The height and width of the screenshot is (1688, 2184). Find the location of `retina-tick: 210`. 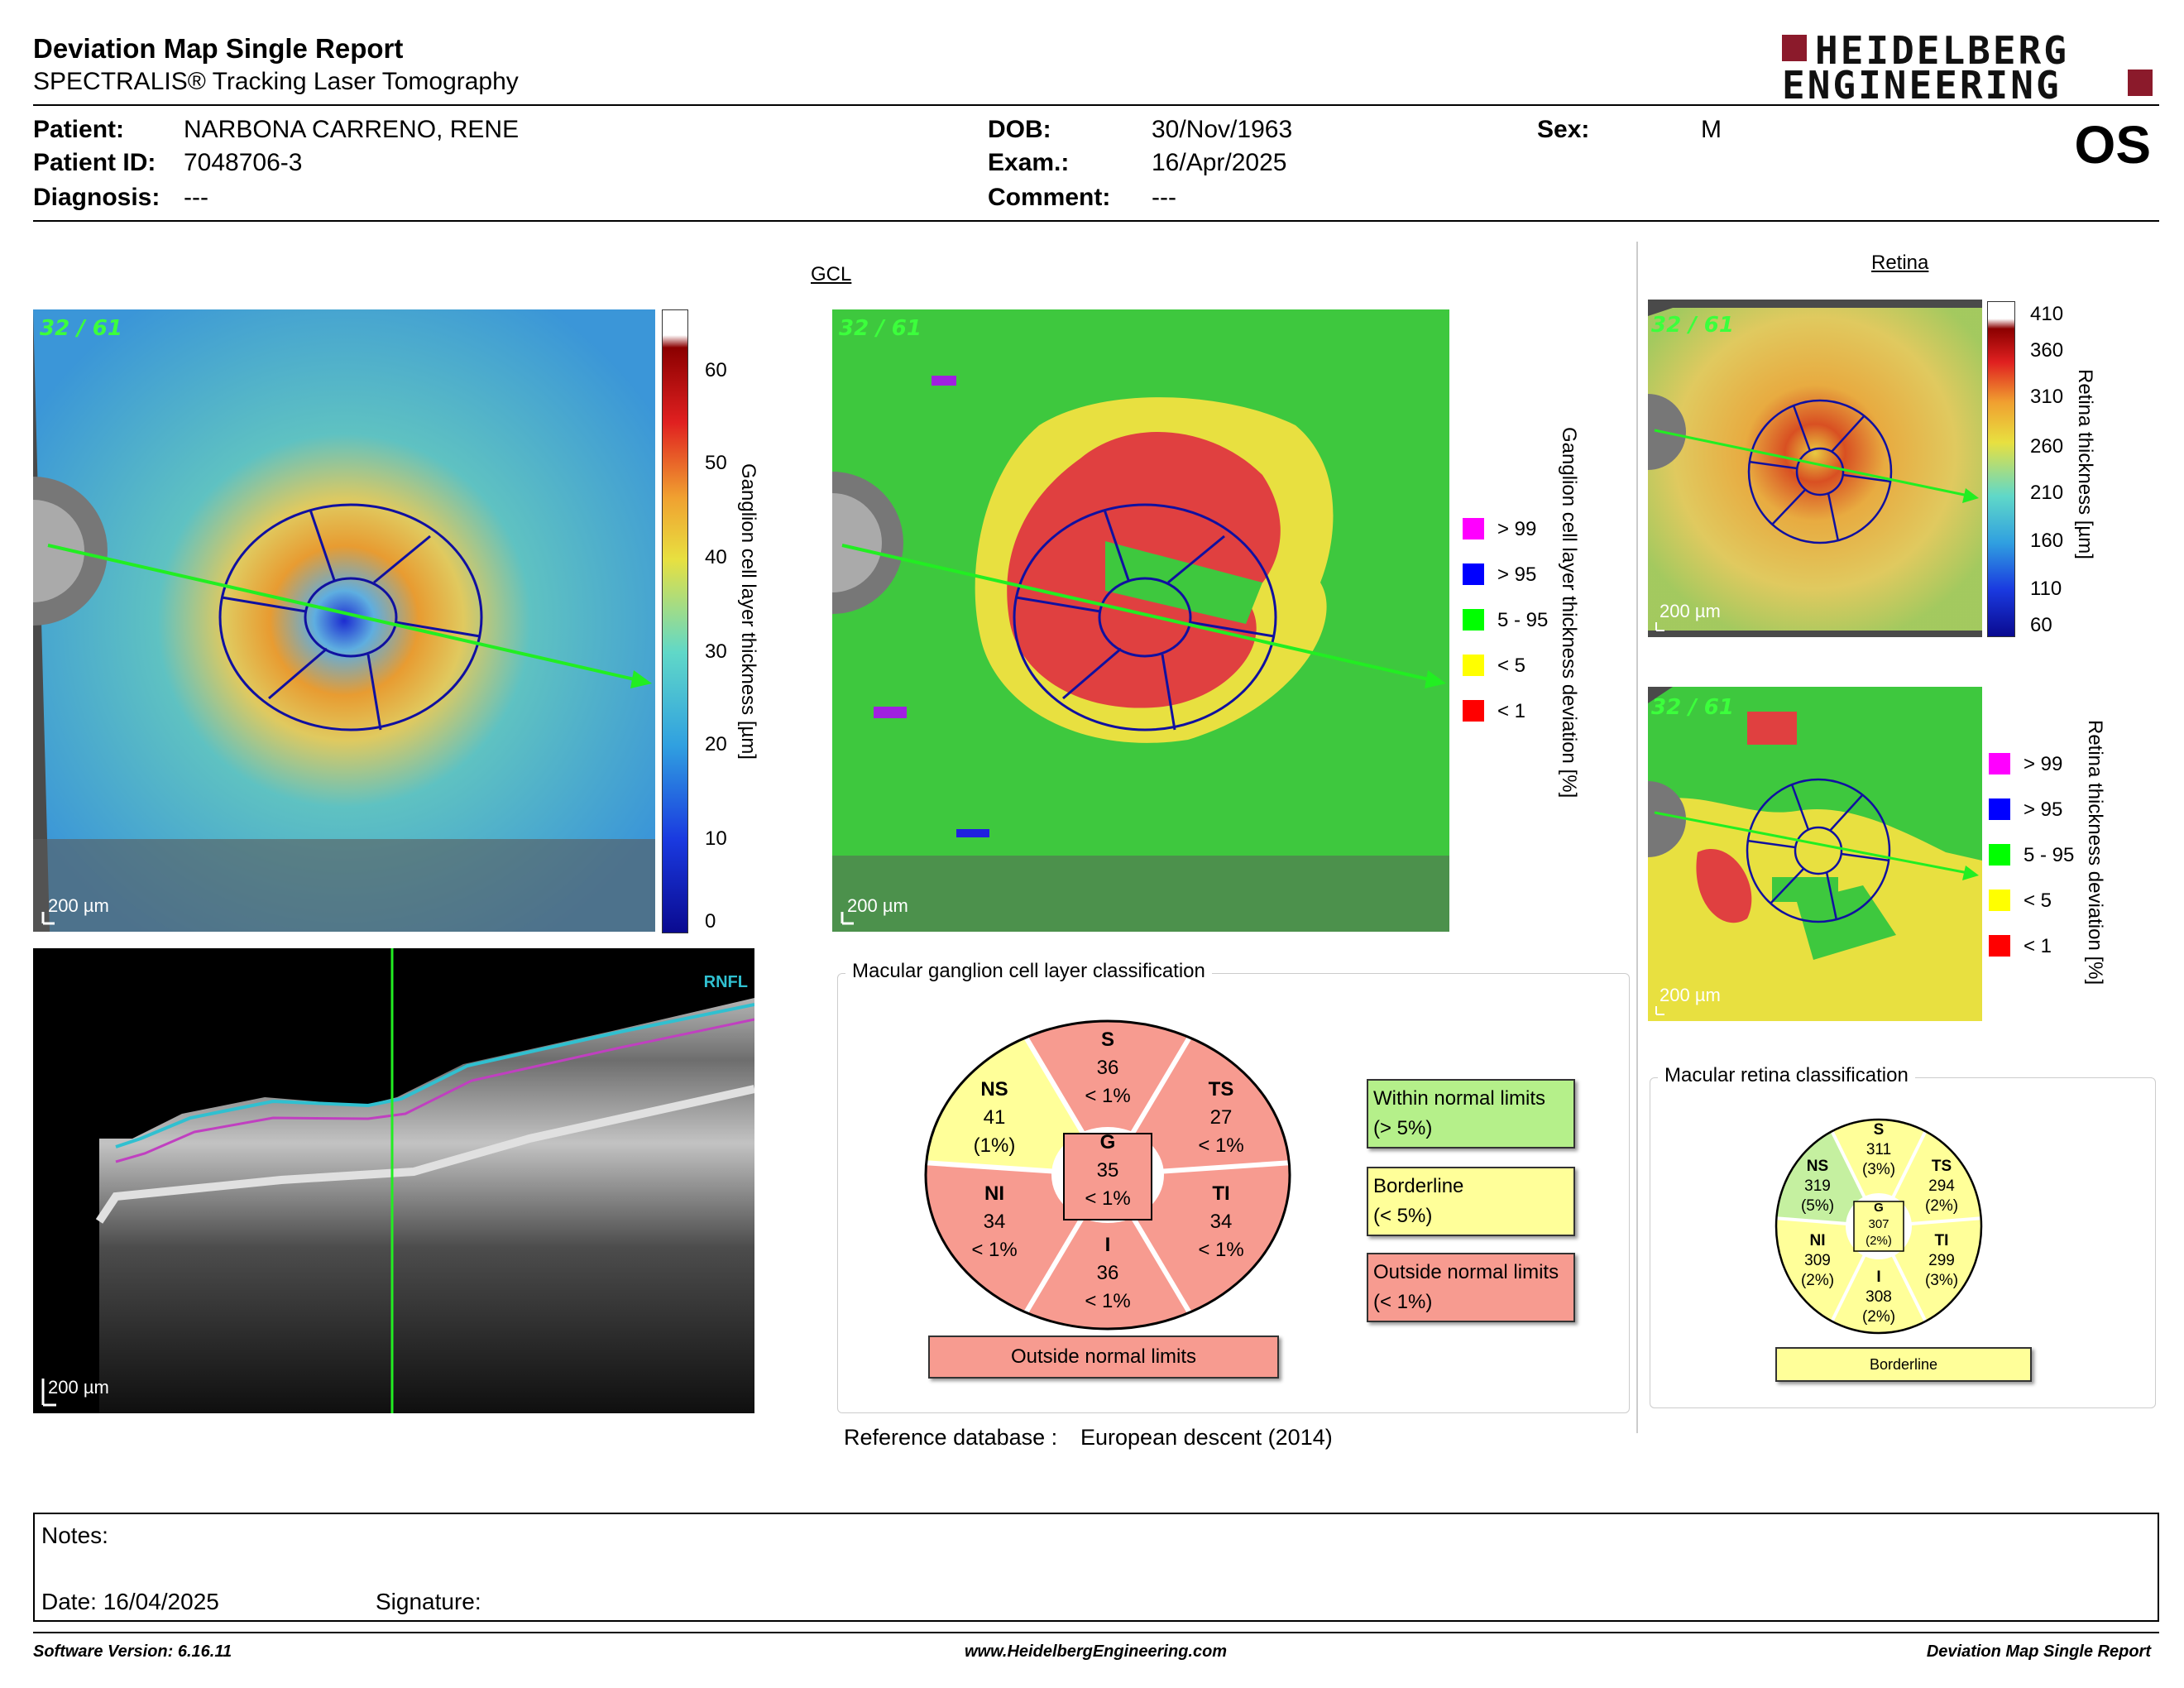

retina-tick: 210 is located at coordinates (2047, 493).